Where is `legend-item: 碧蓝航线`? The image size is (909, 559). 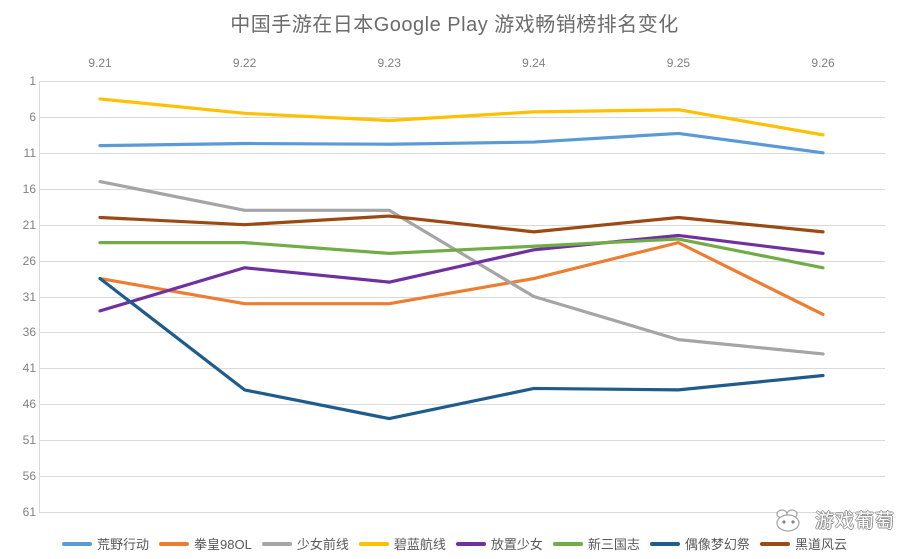 legend-item: 碧蓝航线 is located at coordinates (402, 543).